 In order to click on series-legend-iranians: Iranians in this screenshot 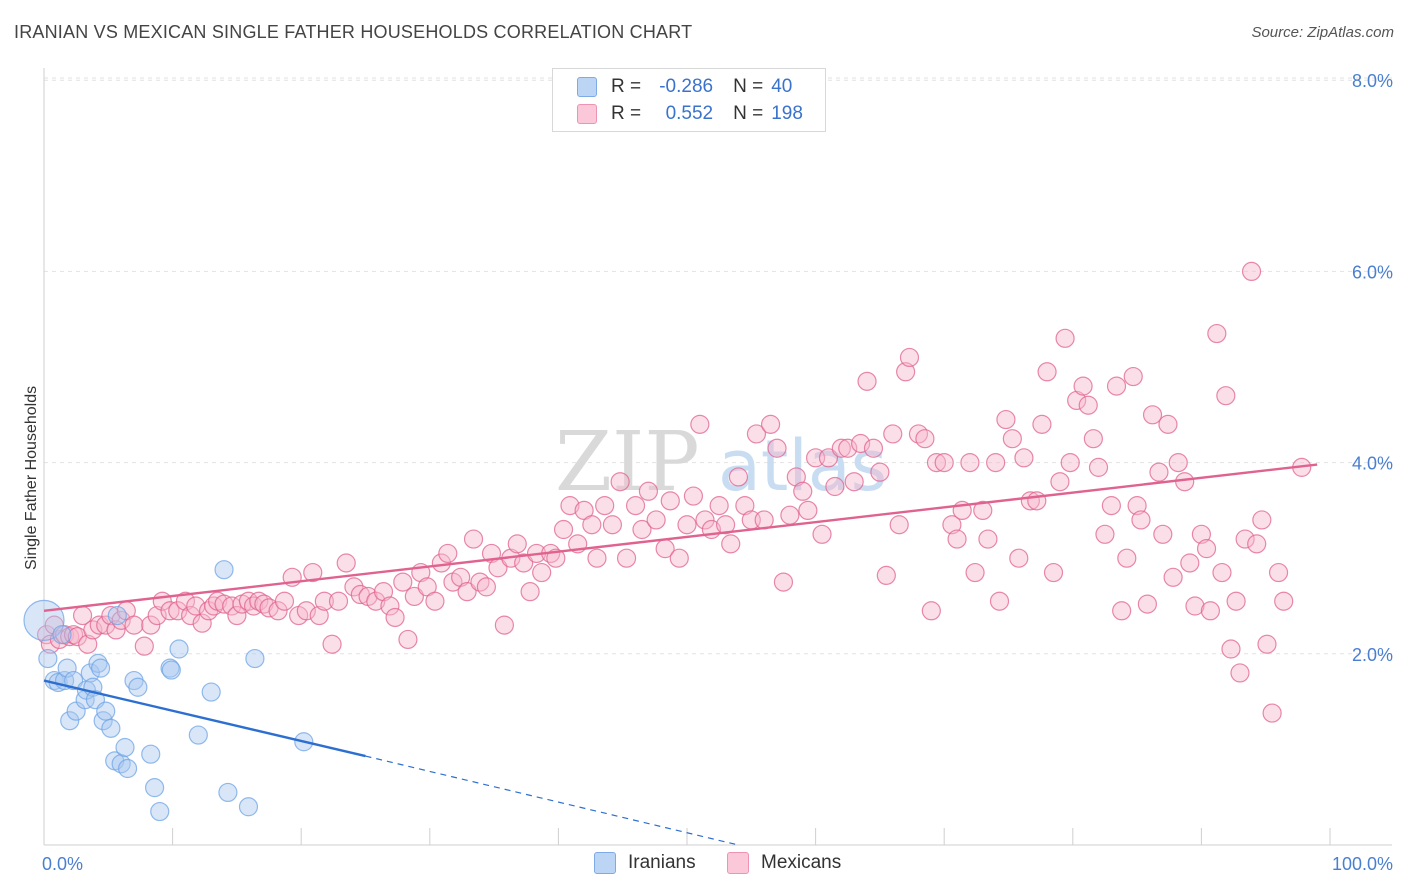, I will do `click(645, 863)`.